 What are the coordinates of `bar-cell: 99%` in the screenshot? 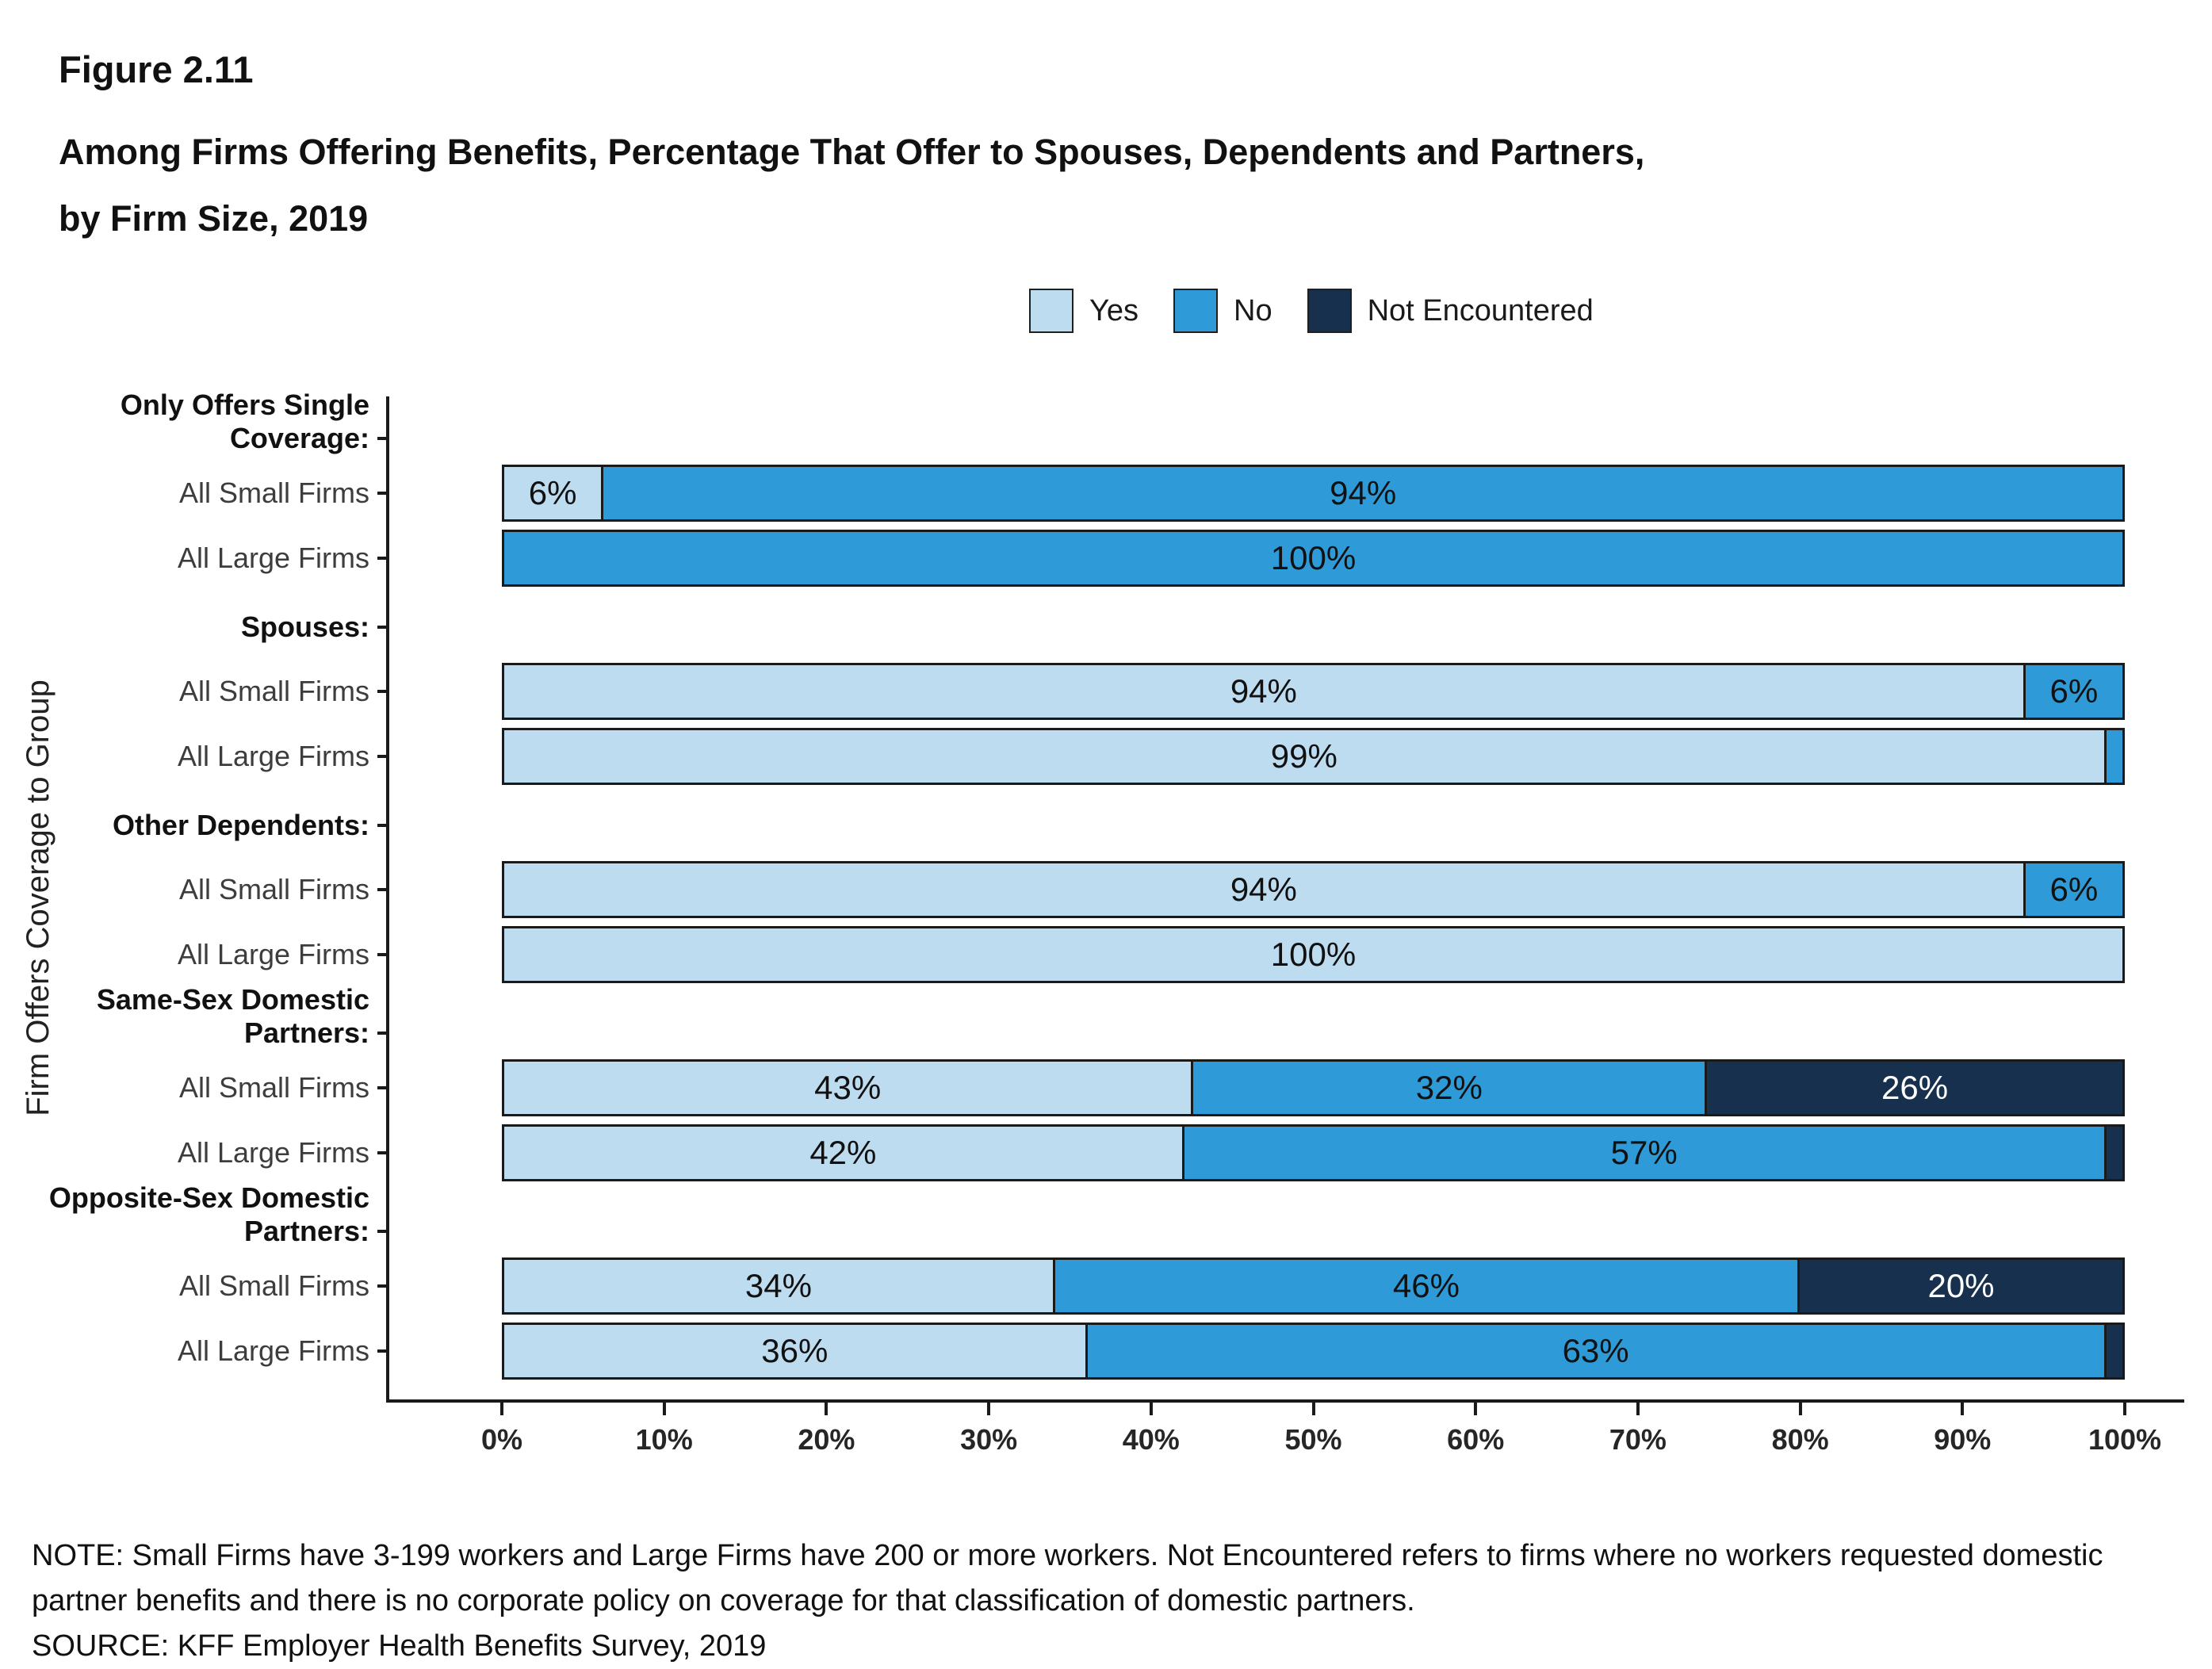 It's located at (1282, 760).